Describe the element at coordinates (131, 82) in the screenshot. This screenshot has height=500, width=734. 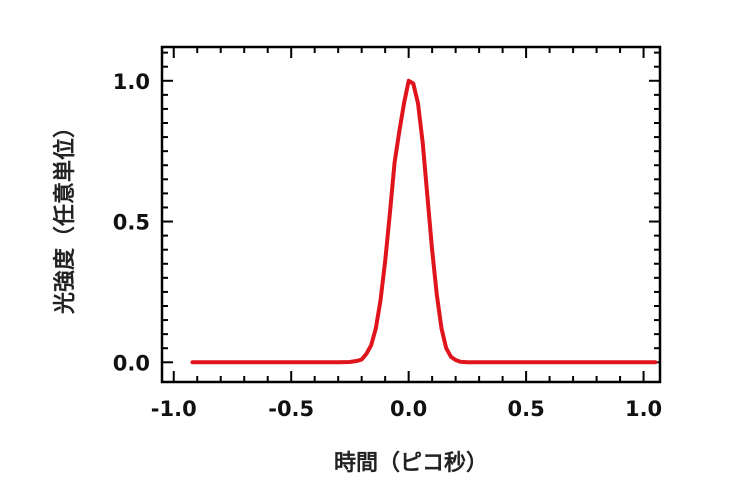
I see `y-tick-label: 1.0` at that location.